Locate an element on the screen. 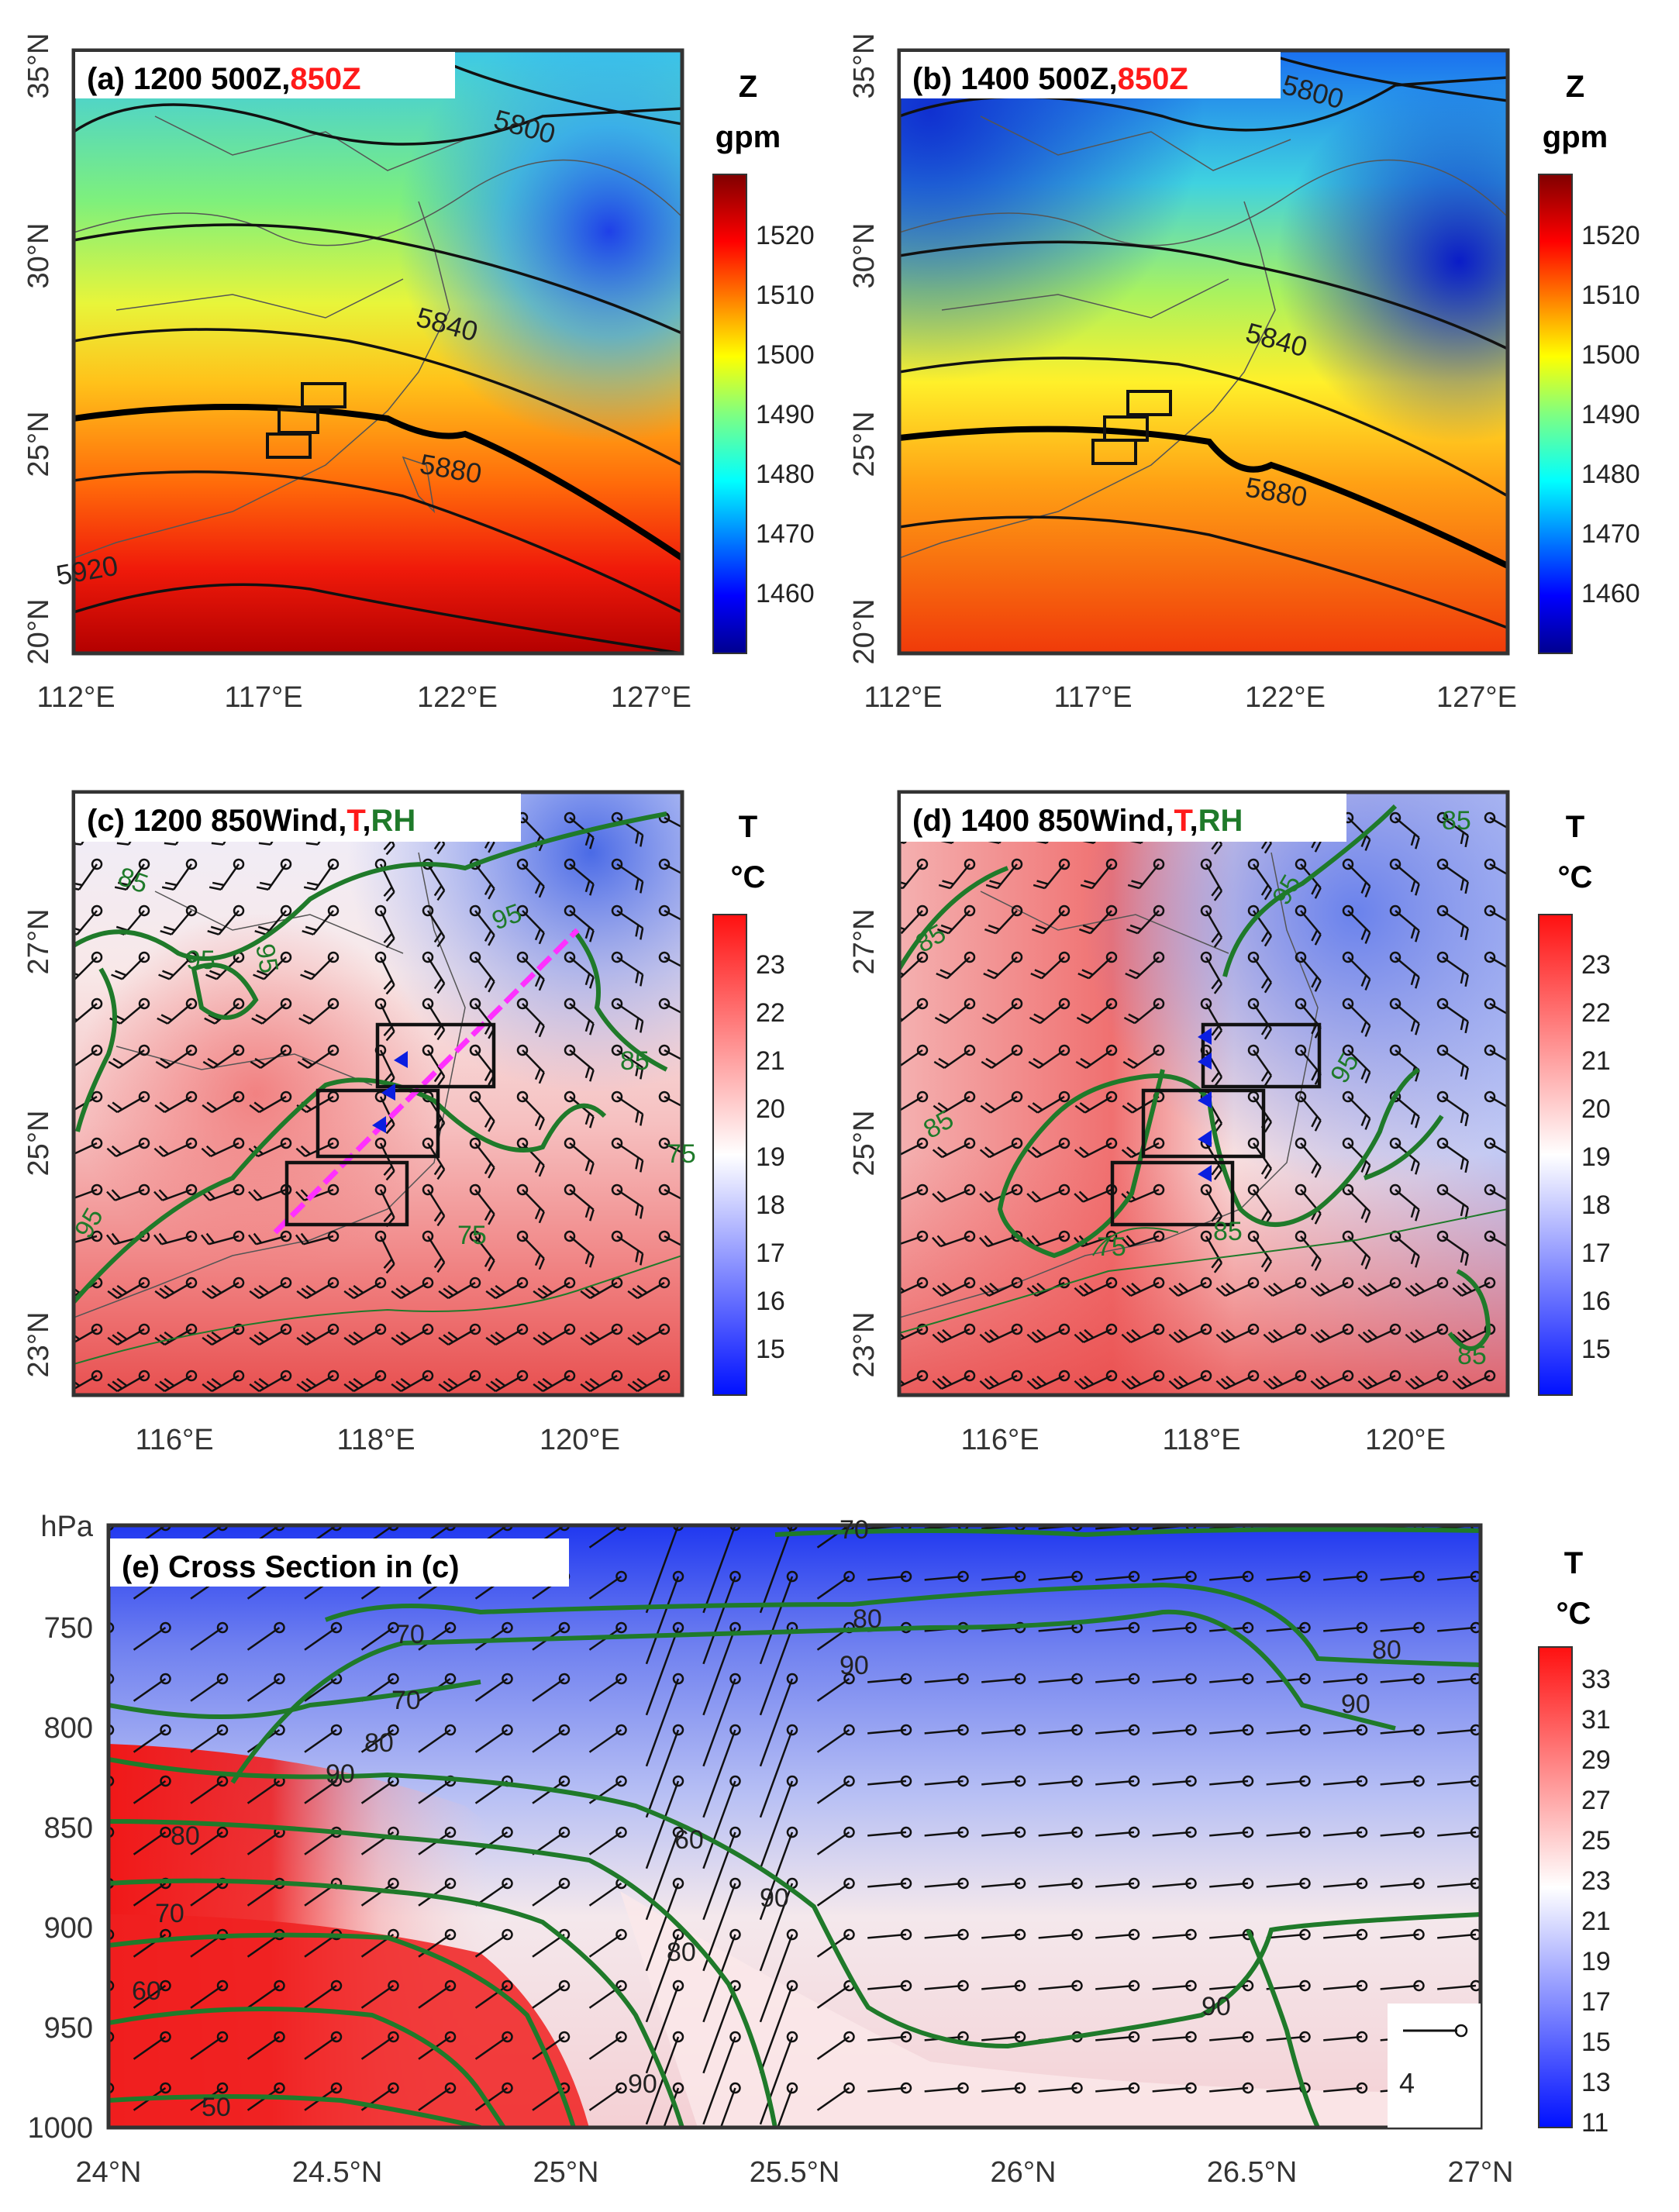  colorbar-tick-label: 1520 is located at coordinates (1610, 236).